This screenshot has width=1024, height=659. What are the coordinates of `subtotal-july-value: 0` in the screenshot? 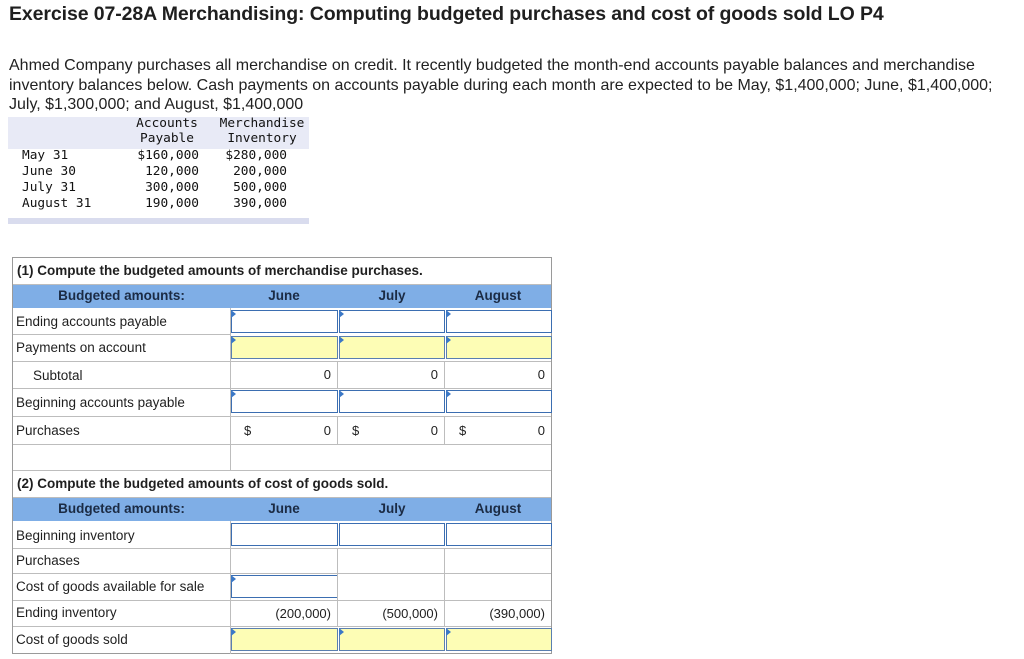 It's located at (434, 374).